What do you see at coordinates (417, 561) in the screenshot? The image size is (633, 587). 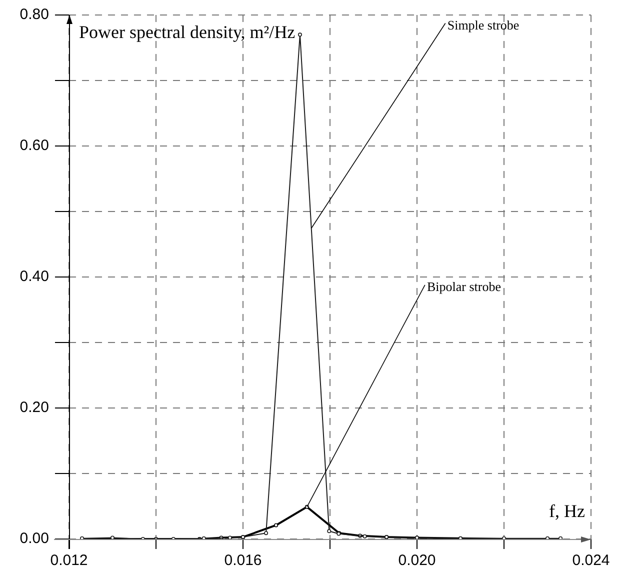 I see `x-tick-label: 0.020` at bounding box center [417, 561].